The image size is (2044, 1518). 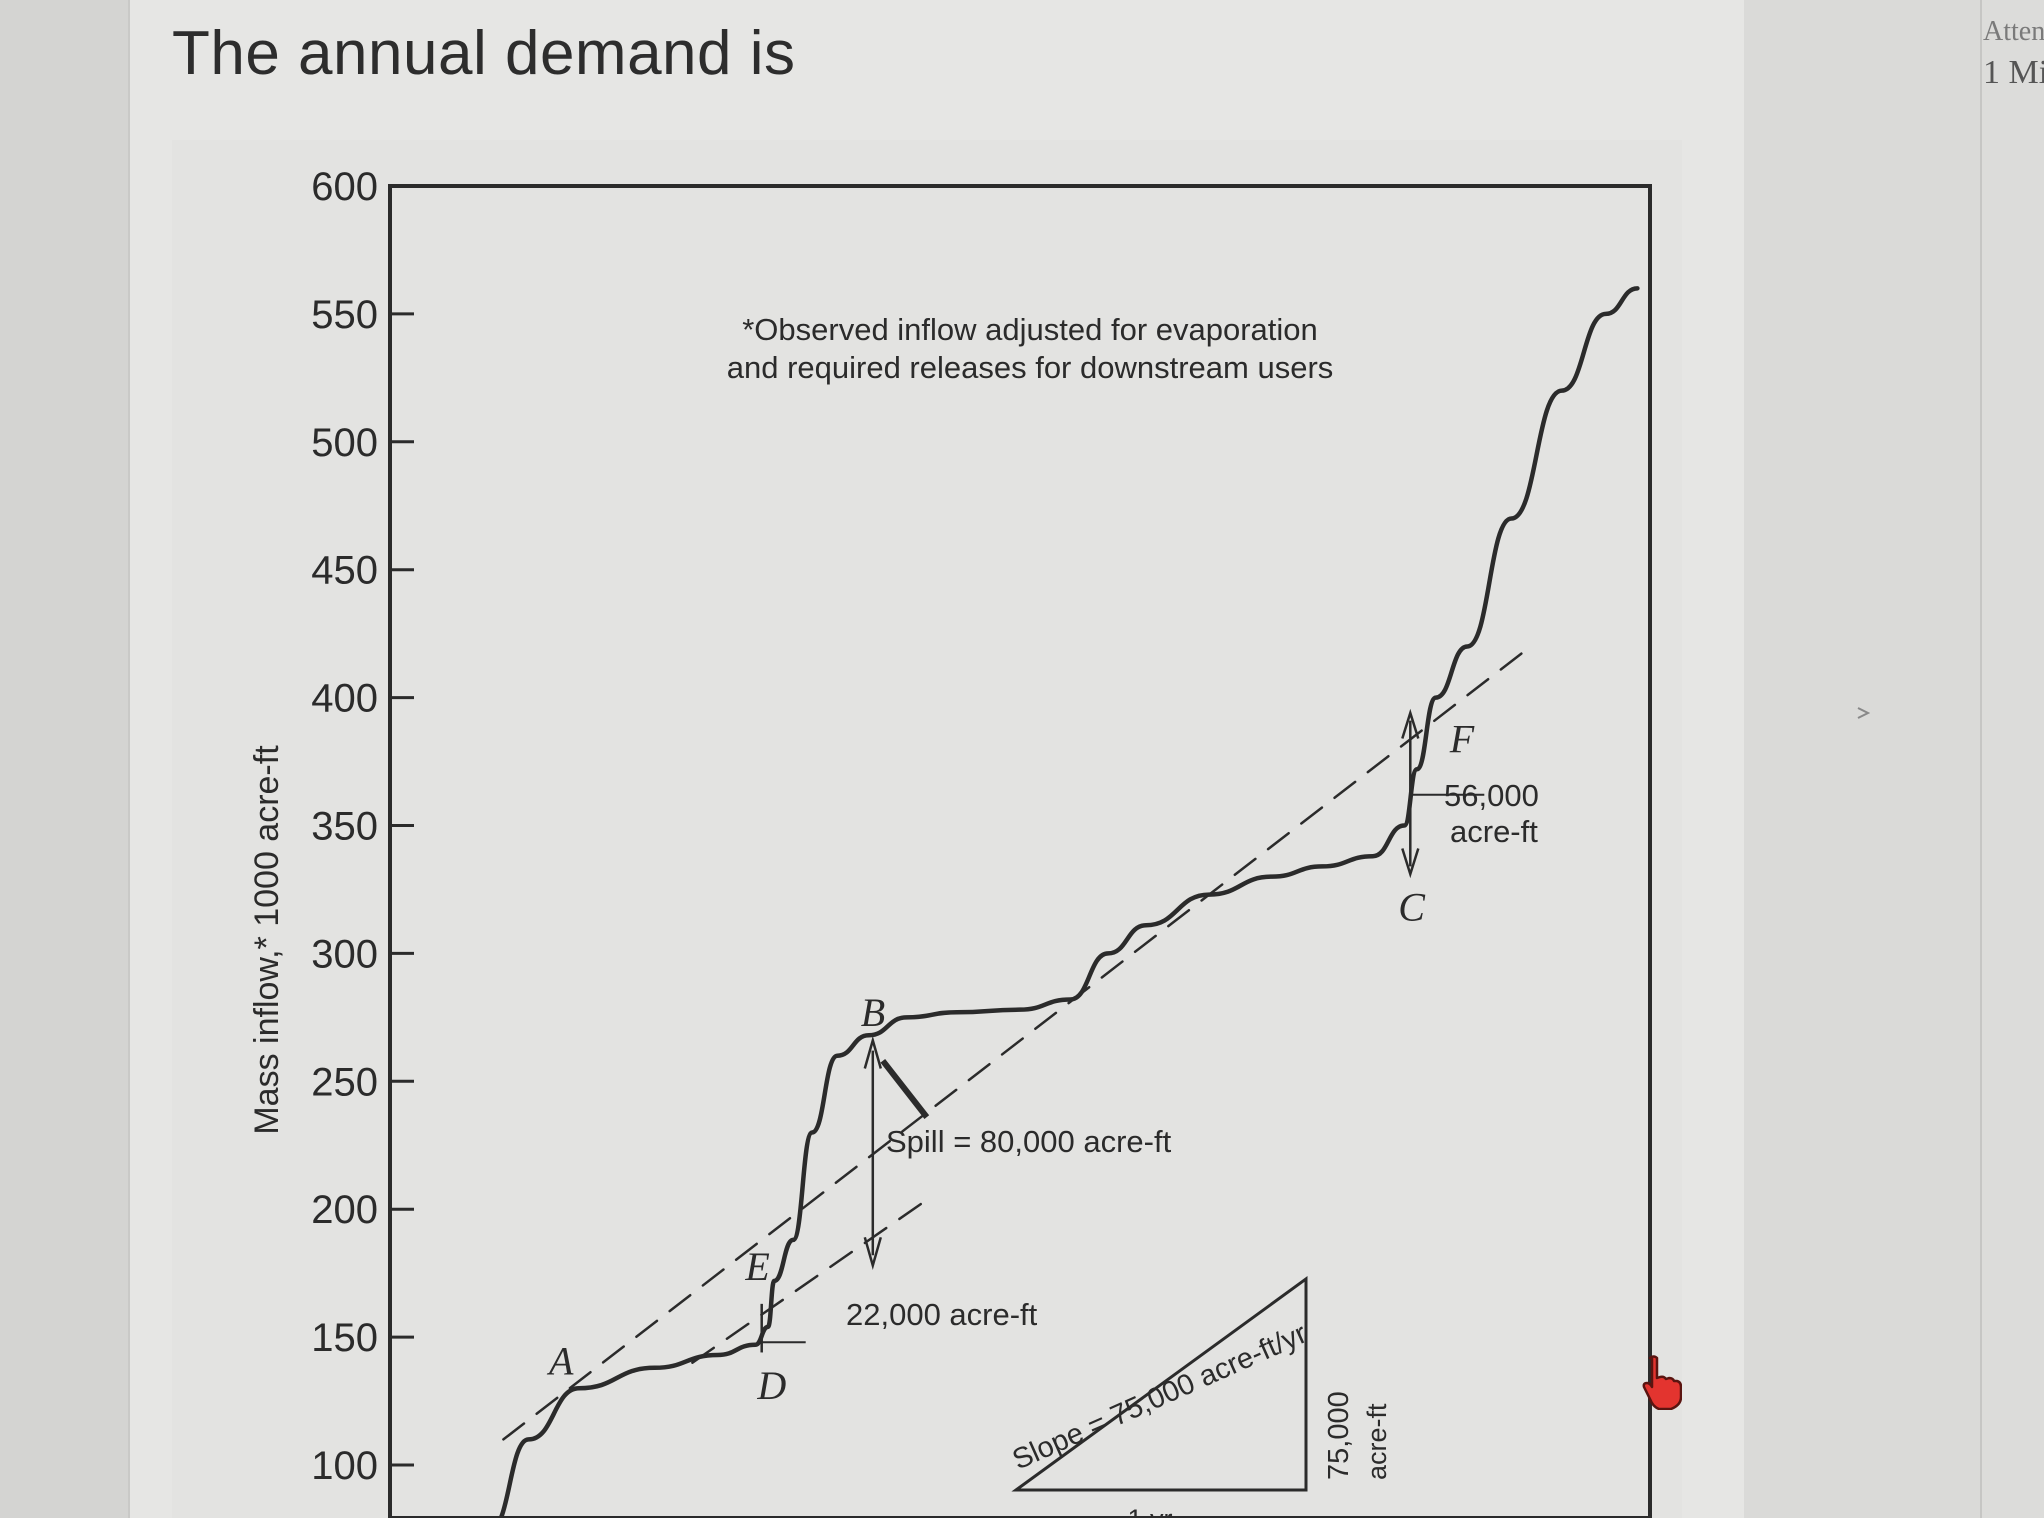 I want to click on y-tick-label-250: 250, so click(x=344, y=1082).